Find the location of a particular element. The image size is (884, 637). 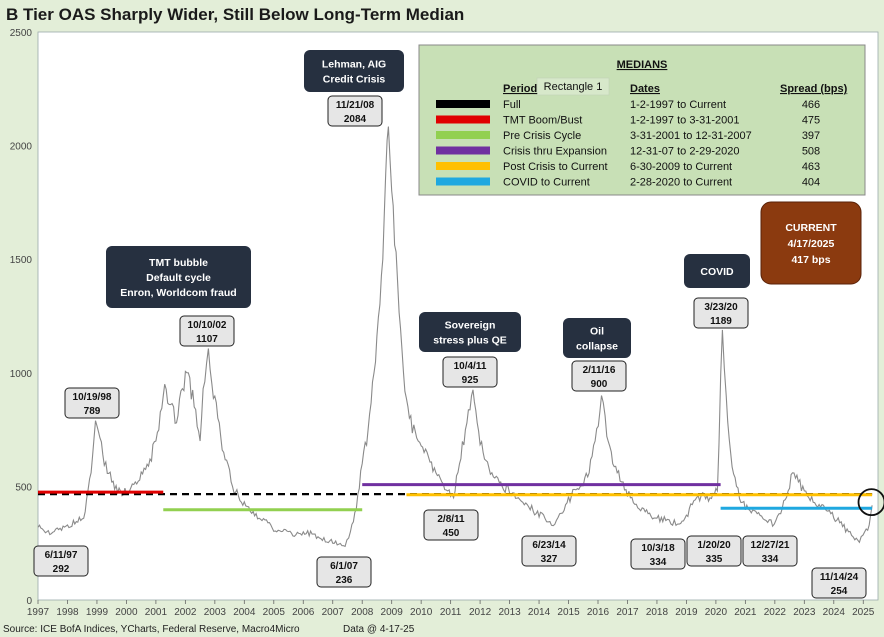

point-label-date: 6/23/14 is located at coordinates (549, 545).